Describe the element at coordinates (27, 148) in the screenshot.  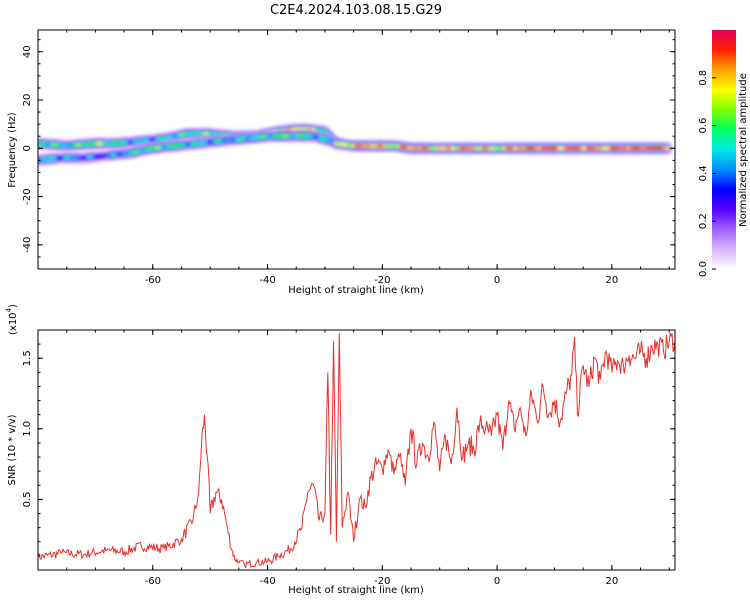
I see `y-tick-label: 0` at that location.